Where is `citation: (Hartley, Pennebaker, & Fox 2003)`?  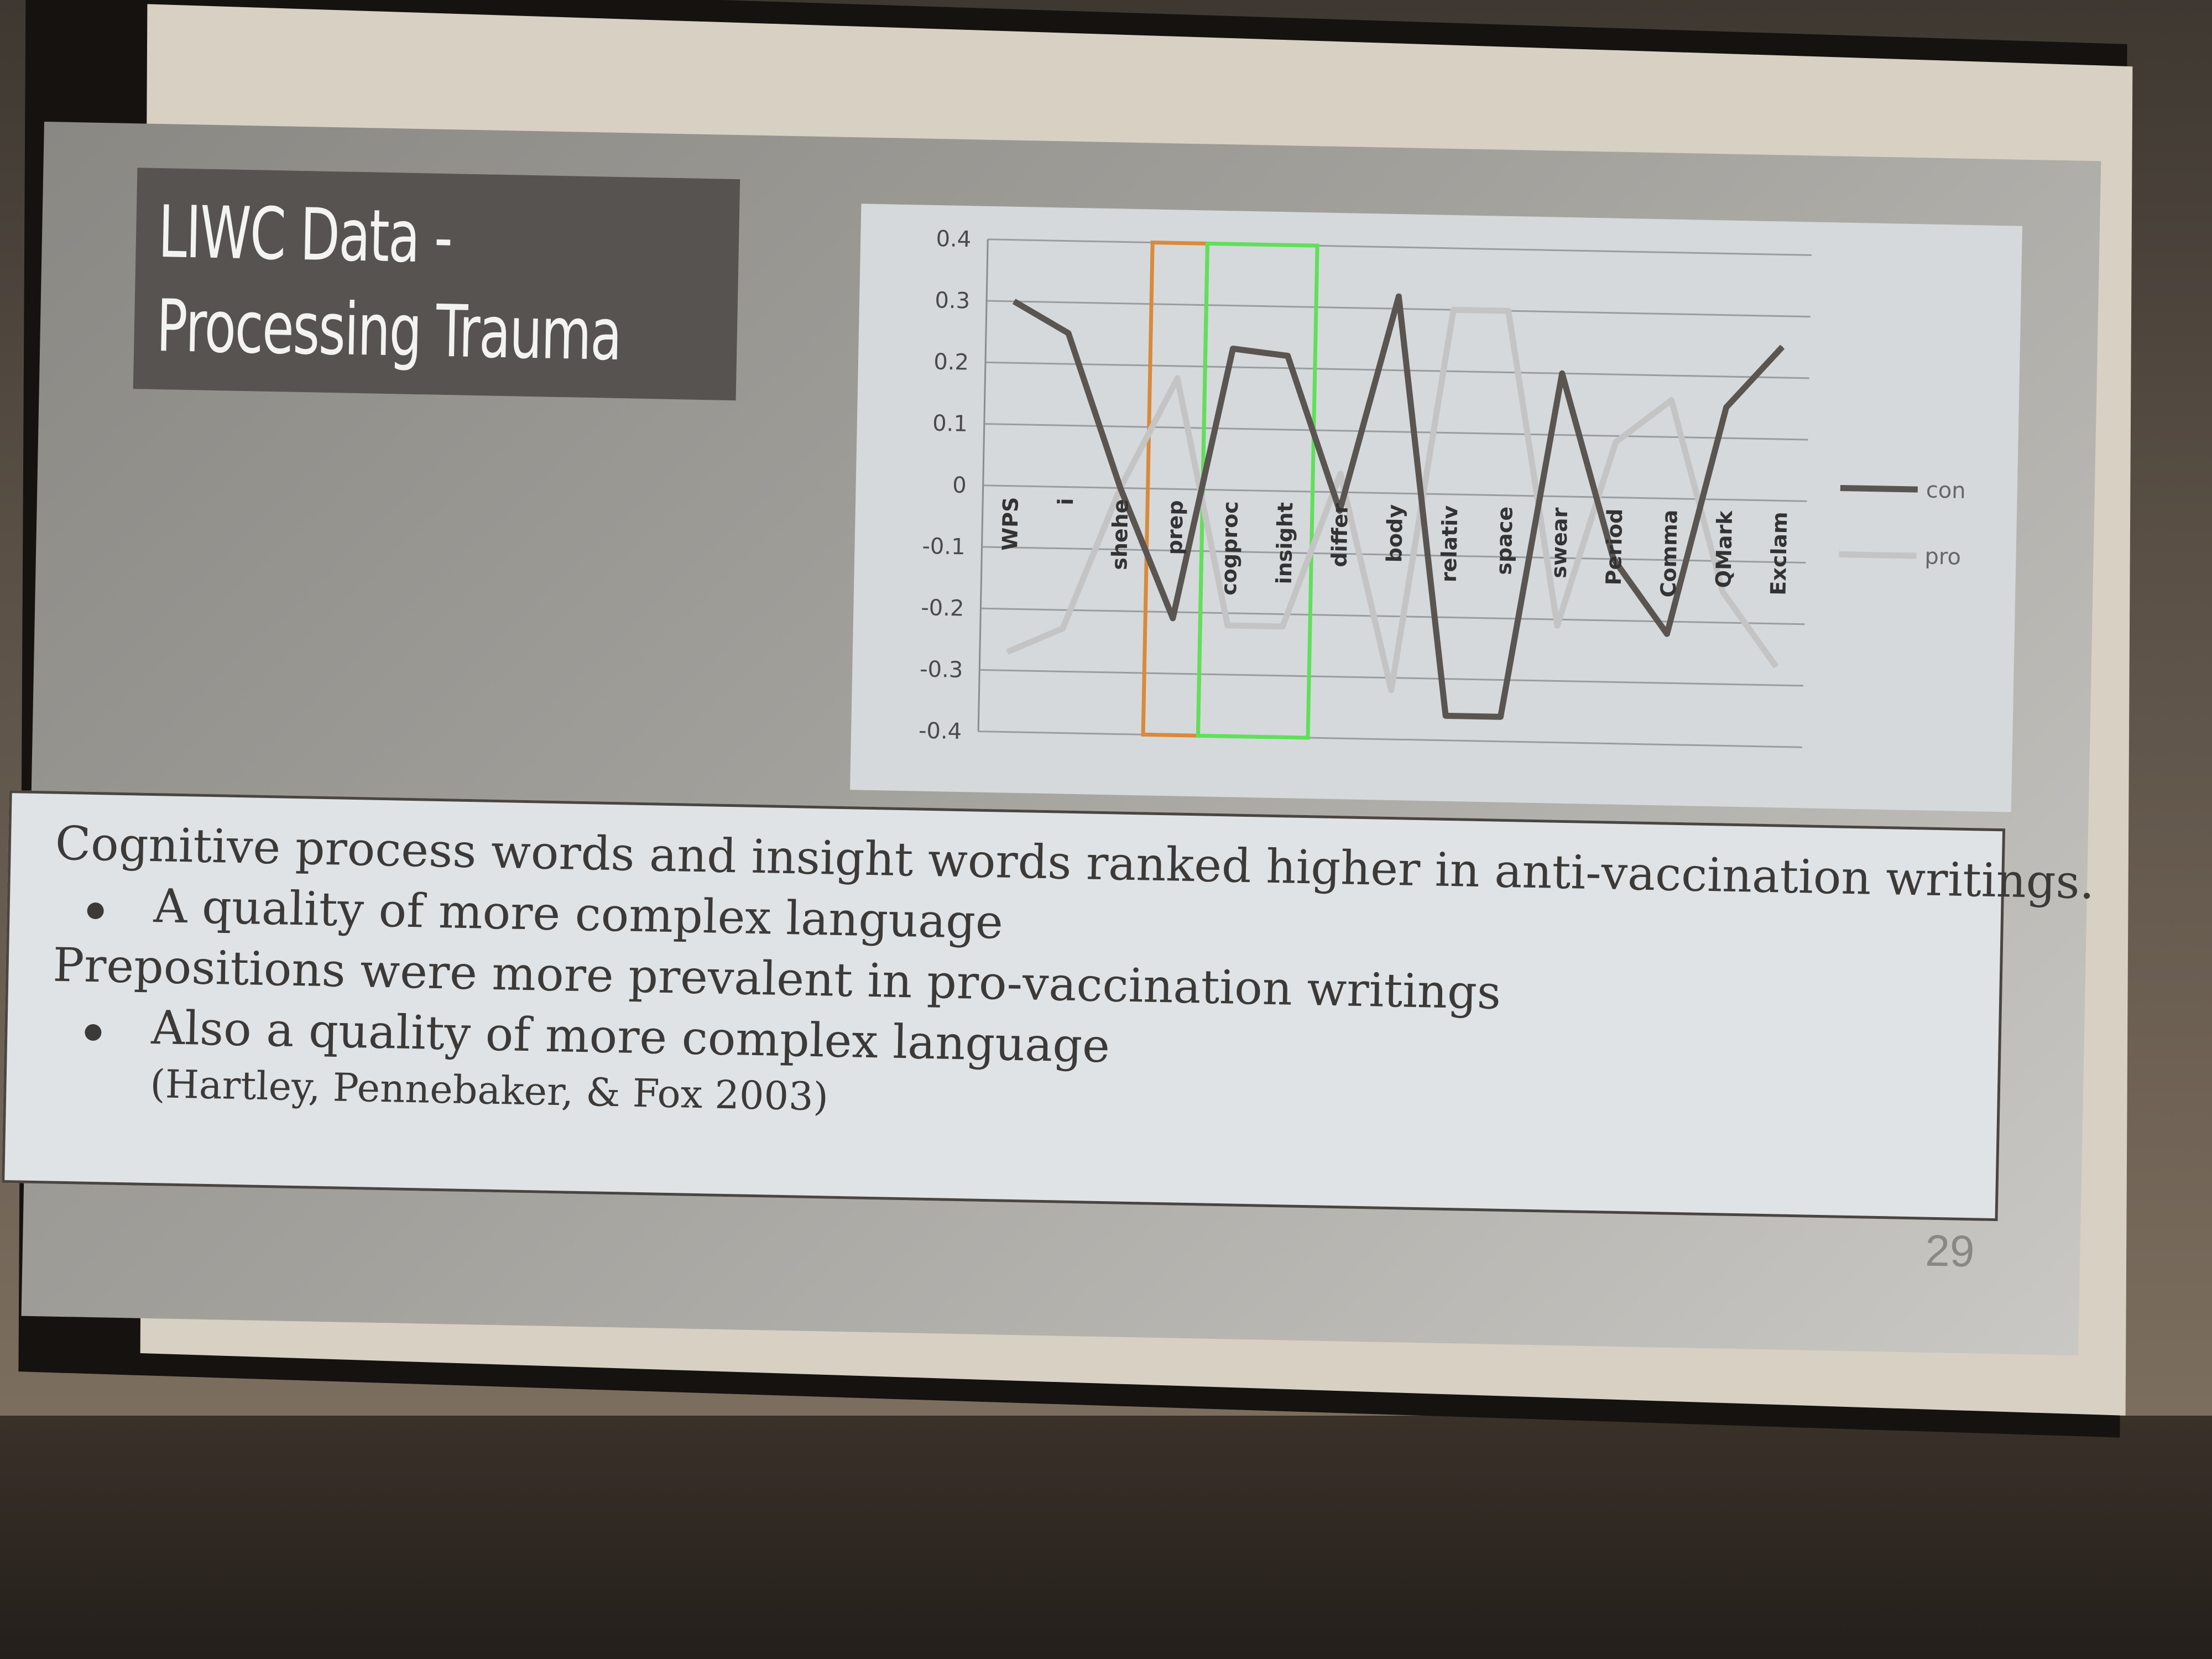 citation: (Hartley, Pennebaker, & Fox 2003) is located at coordinates (489, 1091).